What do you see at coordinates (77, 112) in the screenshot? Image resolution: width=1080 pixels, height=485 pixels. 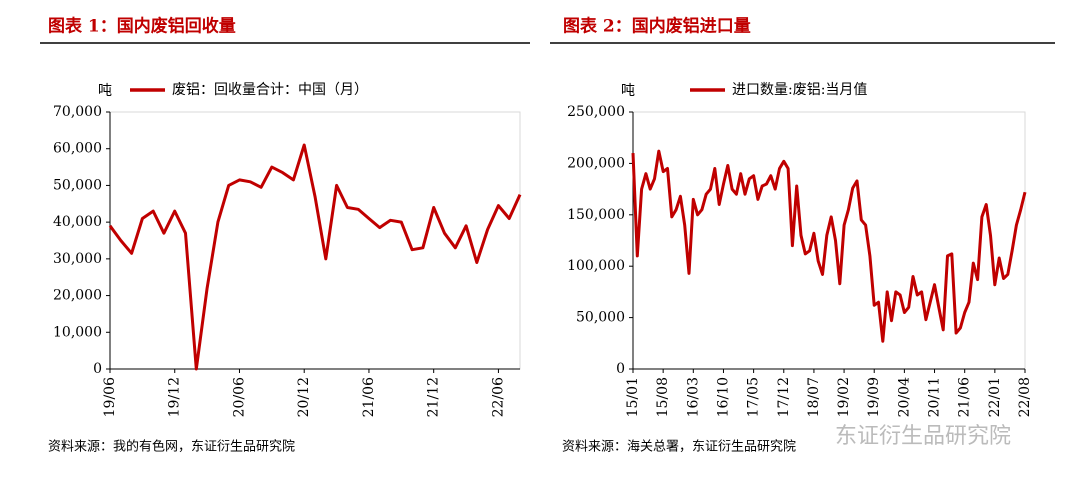 I see `y-tick-label: 70,000` at bounding box center [77, 112].